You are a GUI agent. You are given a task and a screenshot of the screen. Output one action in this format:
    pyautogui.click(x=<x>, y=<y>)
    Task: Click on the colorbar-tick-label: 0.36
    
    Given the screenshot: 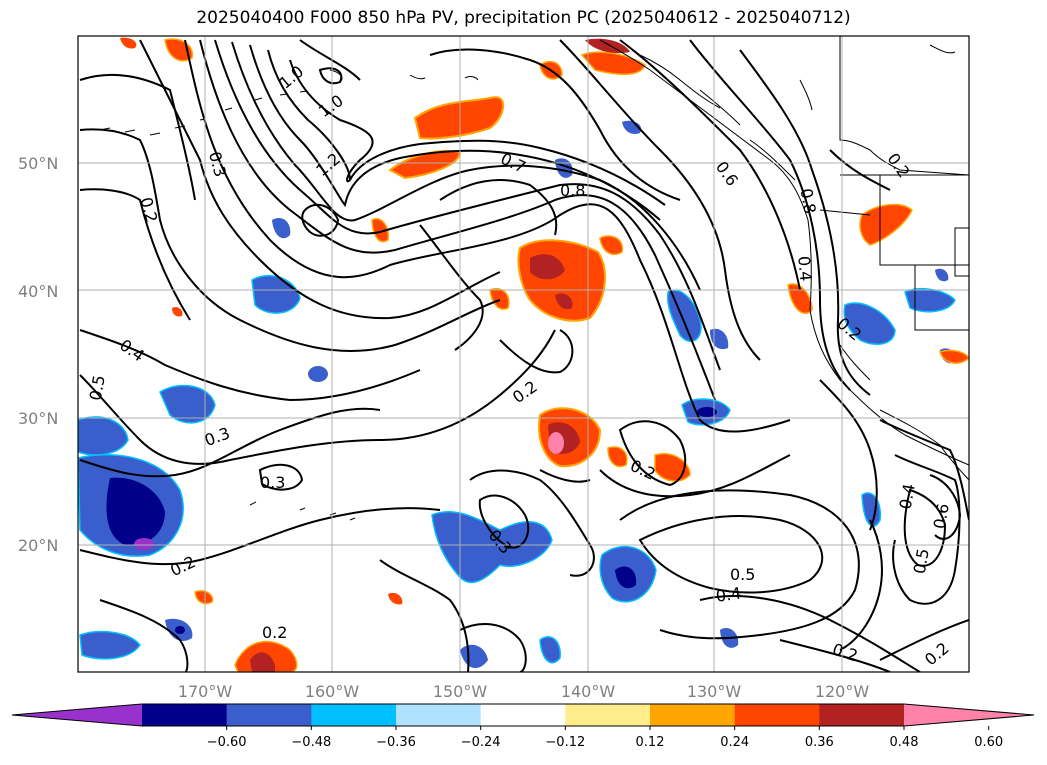 What is the action you would take?
    pyautogui.click(x=819, y=742)
    